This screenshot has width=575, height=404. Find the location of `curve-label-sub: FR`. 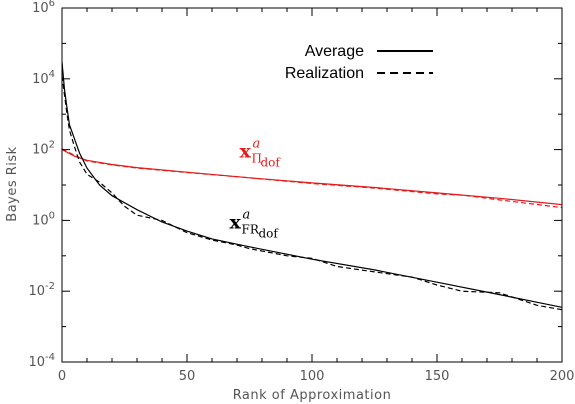

curve-label-sub: FR is located at coordinates (251, 229).